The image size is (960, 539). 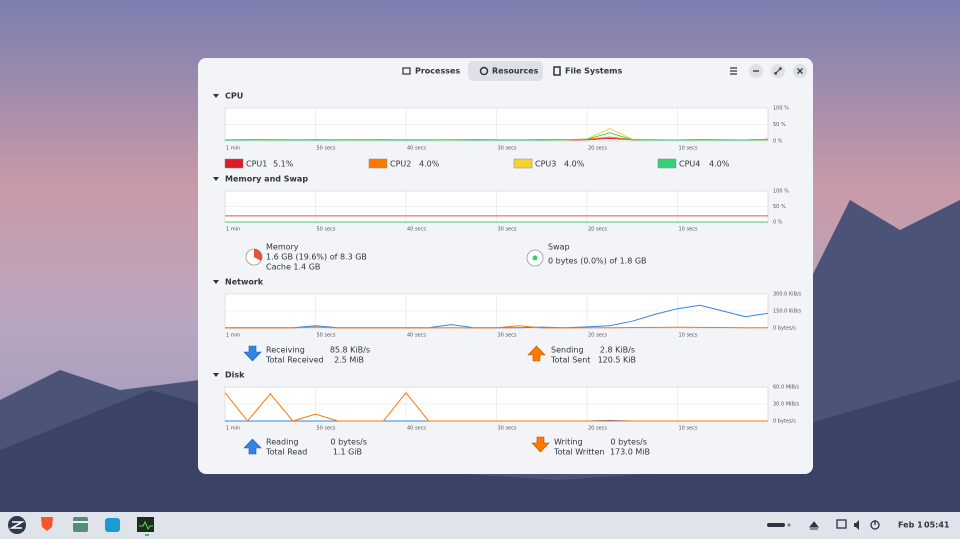 I want to click on total-label: Total Received, so click(x=294, y=360).